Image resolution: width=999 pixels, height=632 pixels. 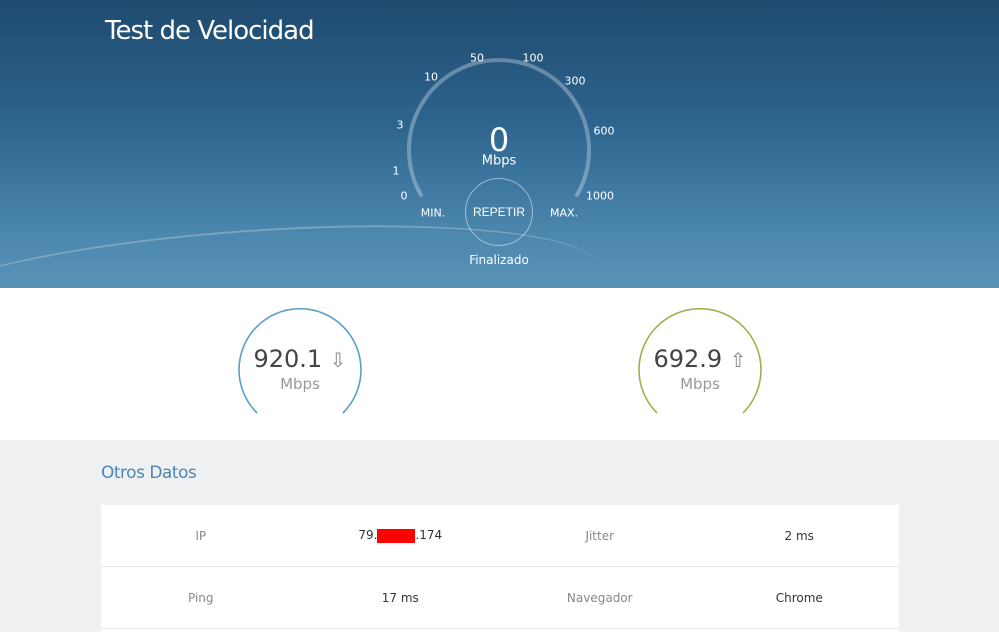 I want to click on upload-unit: Mbps, so click(x=700, y=384).